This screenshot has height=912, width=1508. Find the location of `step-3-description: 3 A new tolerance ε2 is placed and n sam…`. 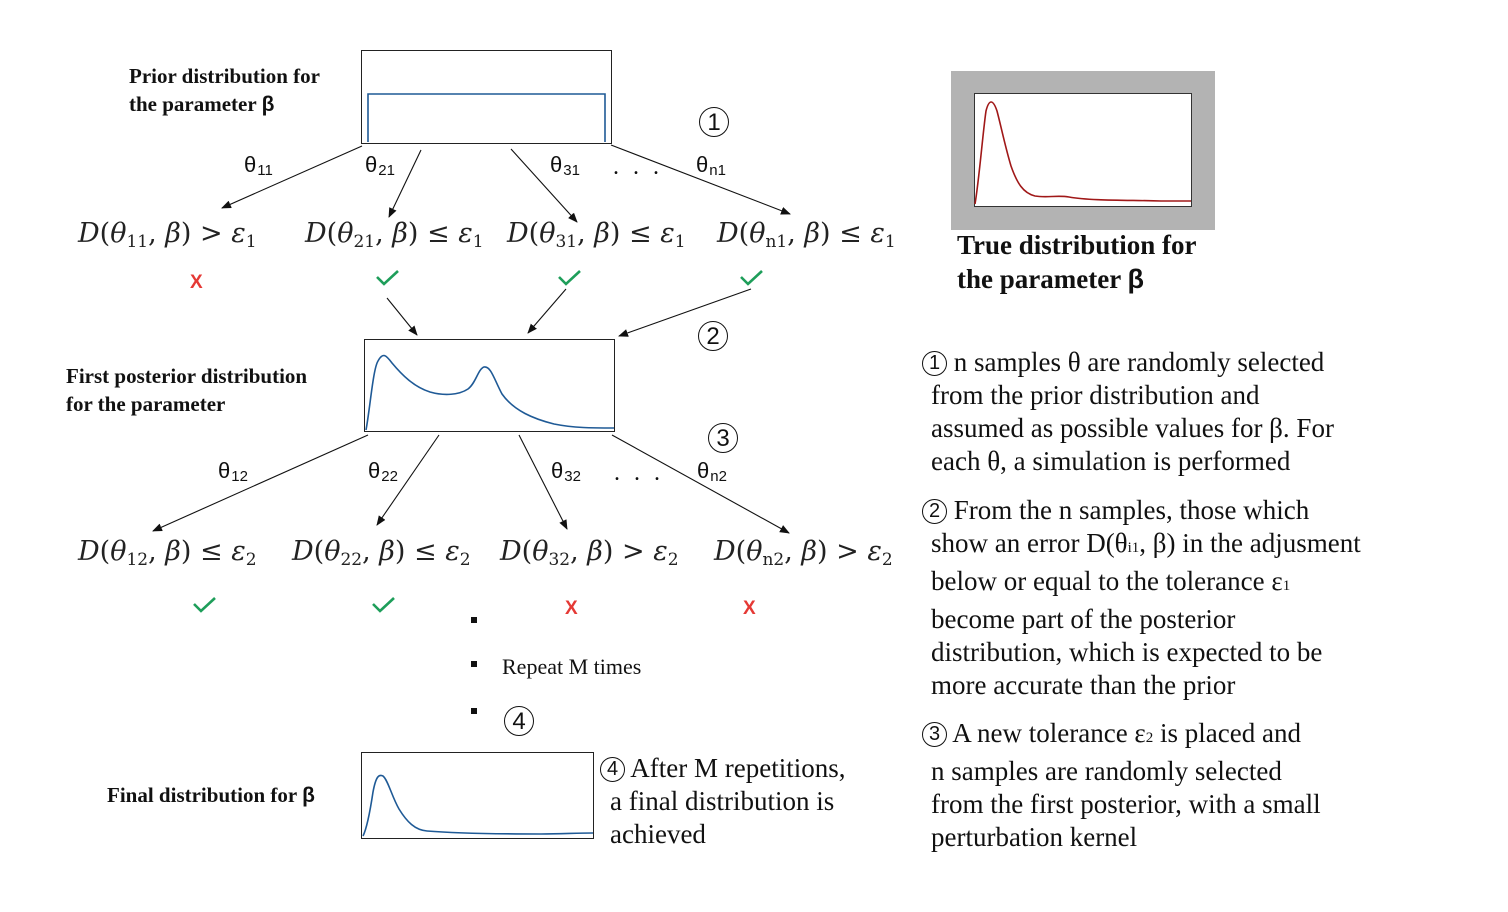

step-3-description: 3 A new tolerance ε2 is placed and n sam… is located at coordinates (1121, 785).